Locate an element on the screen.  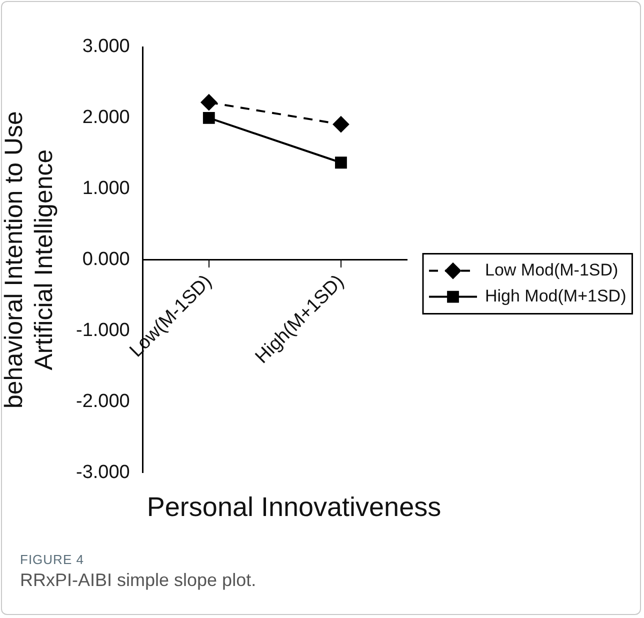
x-axis-title: Personal Innovativeness is located at coordinates (294, 507).